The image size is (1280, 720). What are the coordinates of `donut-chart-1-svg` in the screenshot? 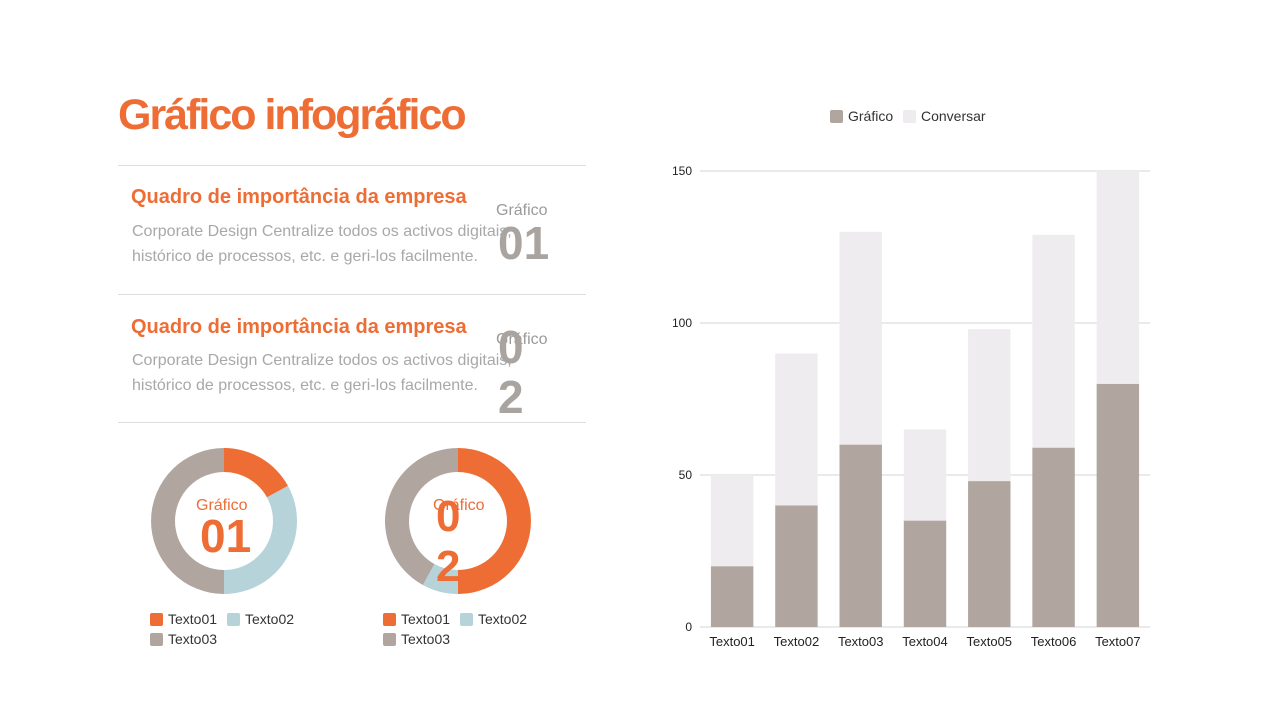 It's located at (224, 521).